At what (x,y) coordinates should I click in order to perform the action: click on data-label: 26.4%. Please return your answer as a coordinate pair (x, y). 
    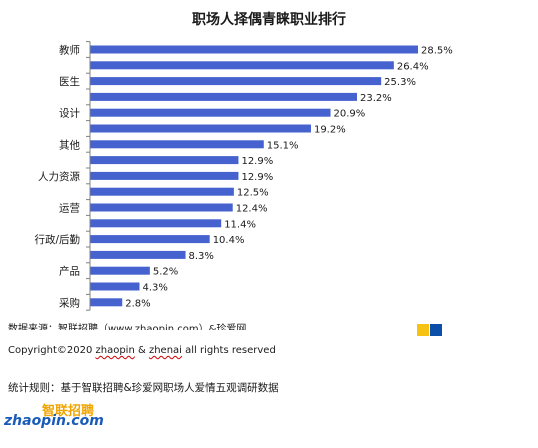
    Looking at the image, I should click on (413, 66).